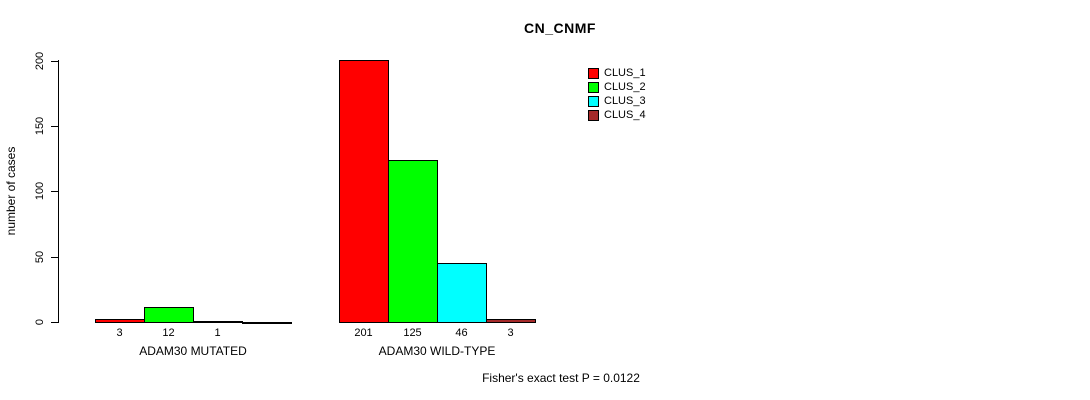 Image resolution: width=1090 pixels, height=400 pixels. I want to click on y-tick-label: 100, so click(40, 191).